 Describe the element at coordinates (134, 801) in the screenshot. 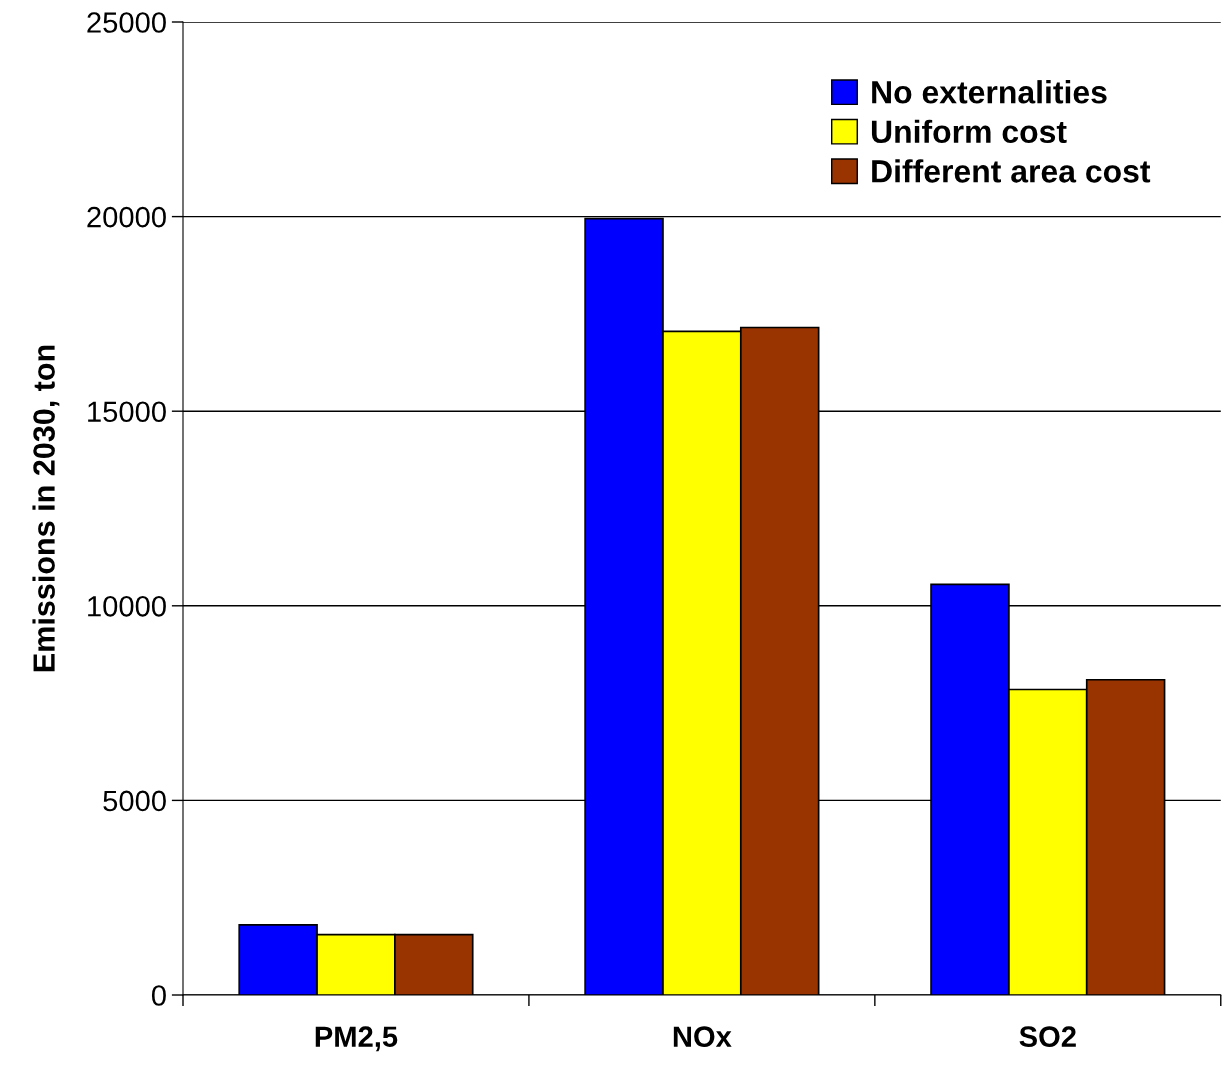

I see `y-tick-label: 5000` at that location.